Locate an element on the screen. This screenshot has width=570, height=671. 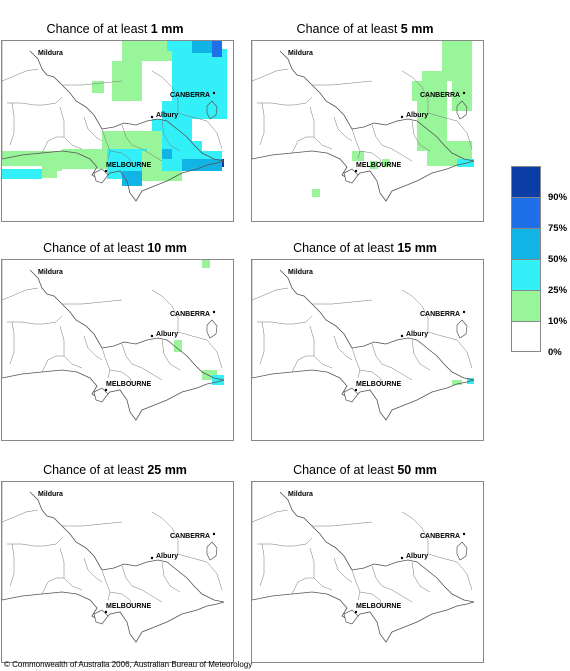
place-label-canberra: CANBERRA is located at coordinates (440, 536).